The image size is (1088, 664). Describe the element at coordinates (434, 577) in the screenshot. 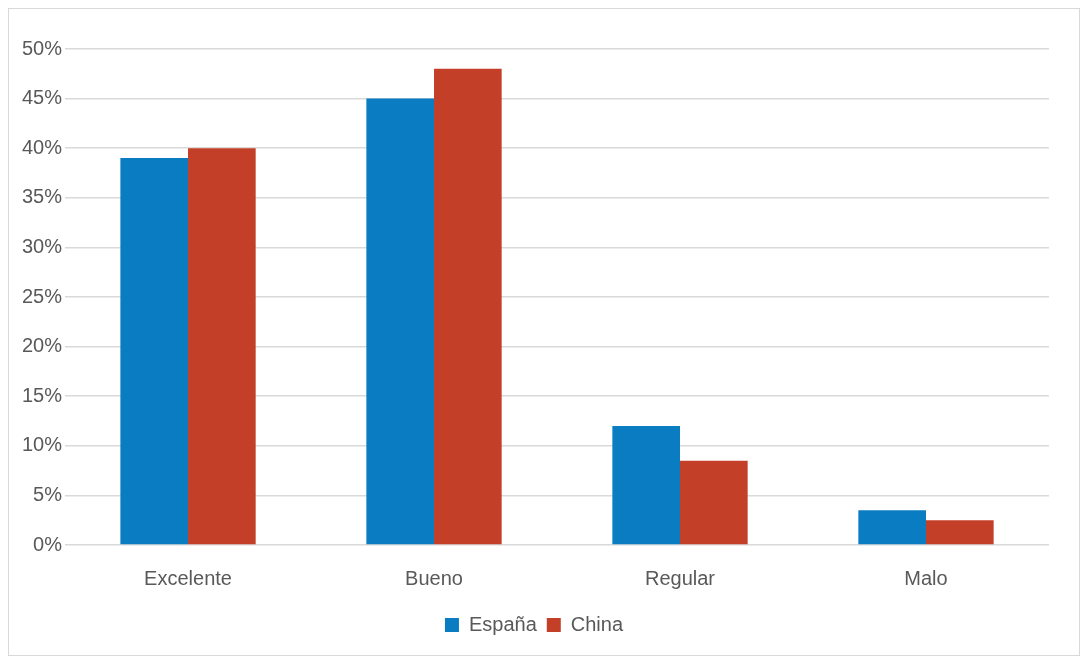

I see `x-tick-label: Bueno` at that location.